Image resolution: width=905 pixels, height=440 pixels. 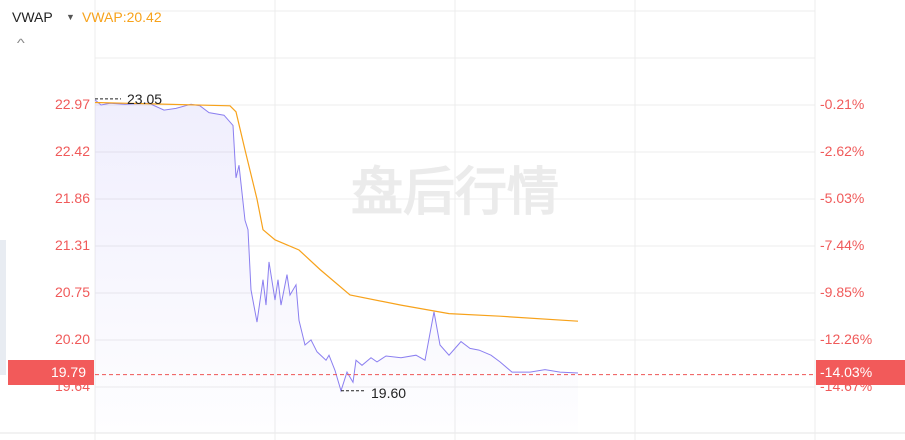 I want to click on watermark: 盘后行情, so click(x=455, y=193).